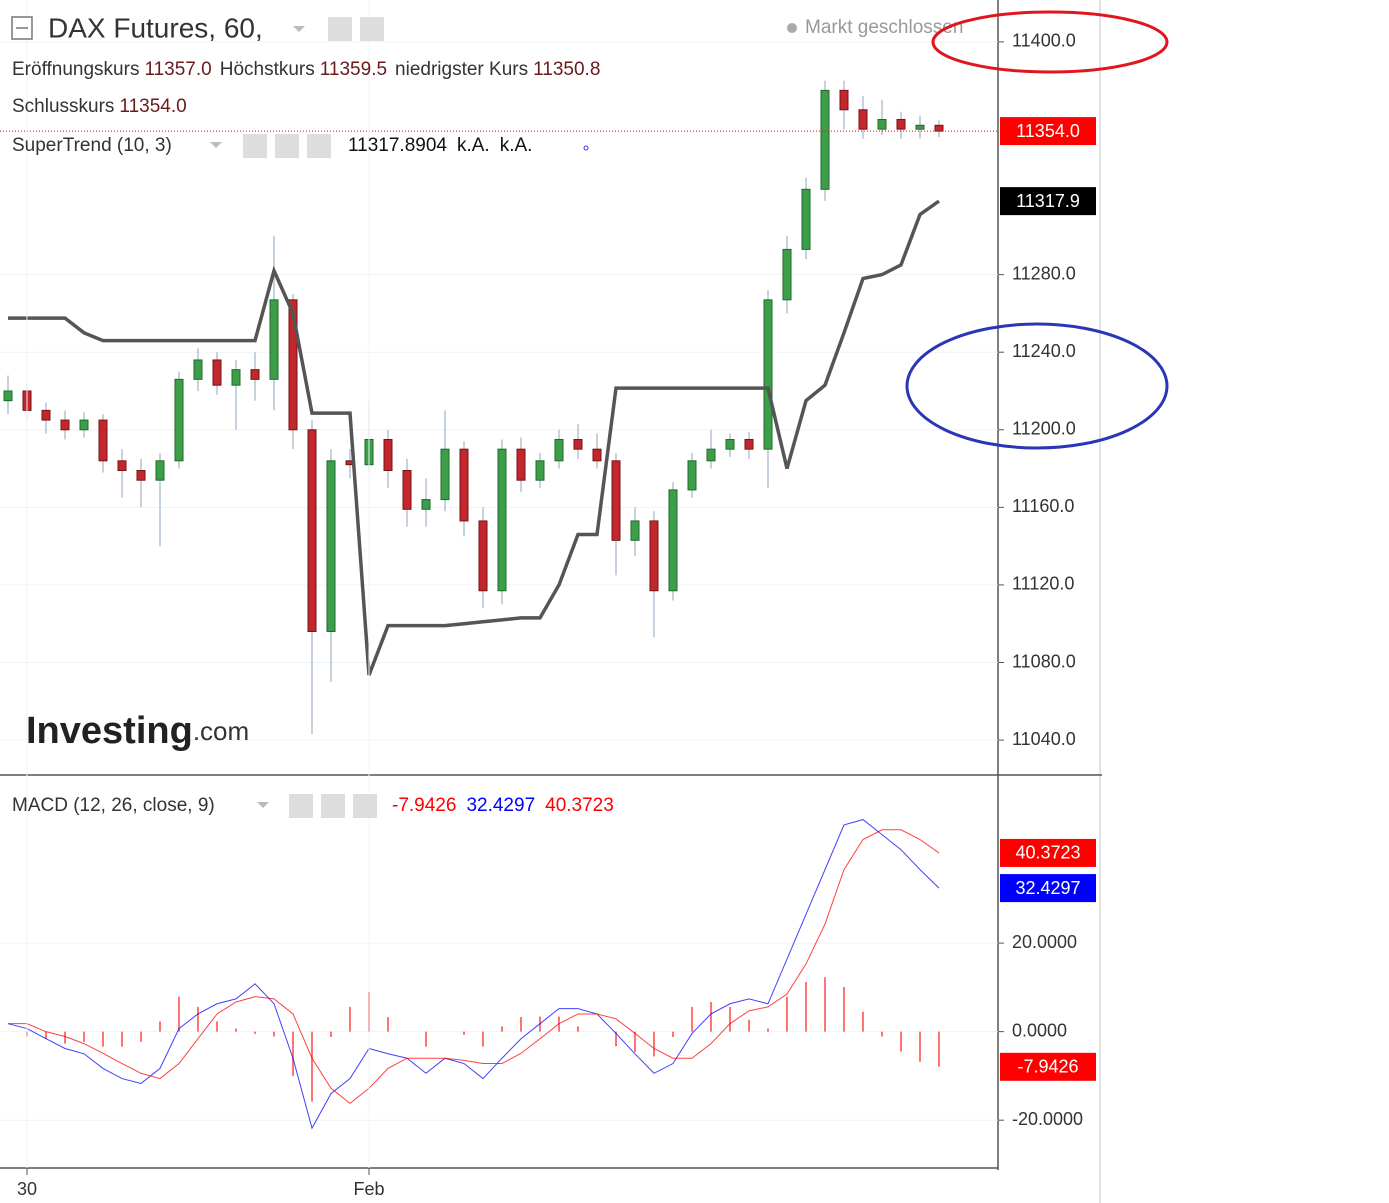  What do you see at coordinates (368, 1189) in the screenshot?
I see `x-tick-label: Feb` at bounding box center [368, 1189].